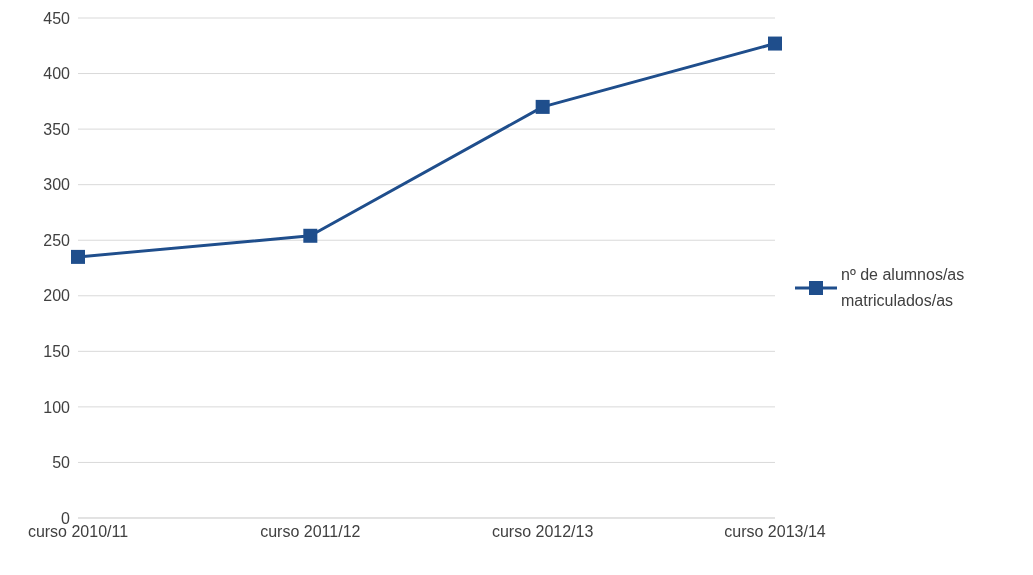 This screenshot has width=1033, height=575. Describe the element at coordinates (57, 352) in the screenshot. I see `y-tick-label: 150` at that location.